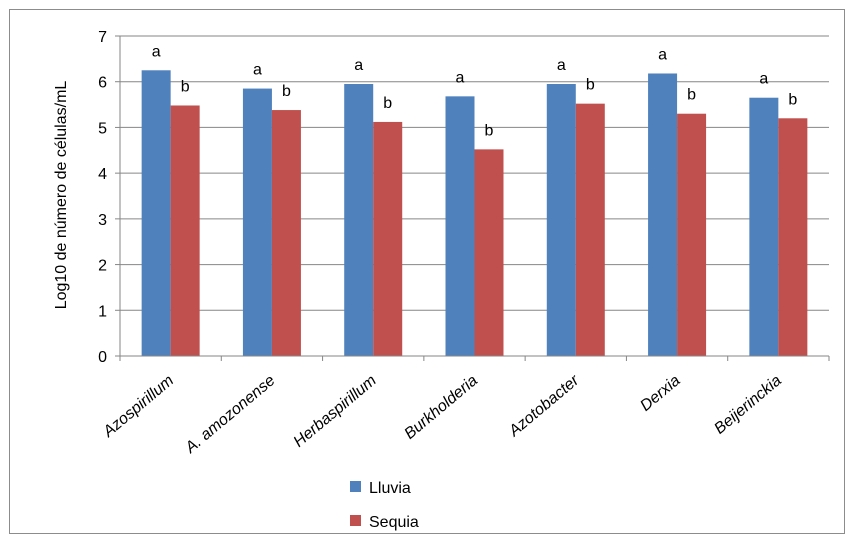 The image size is (855, 539). What do you see at coordinates (102, 128) in the screenshot?
I see `y-tick-label: 5` at bounding box center [102, 128].